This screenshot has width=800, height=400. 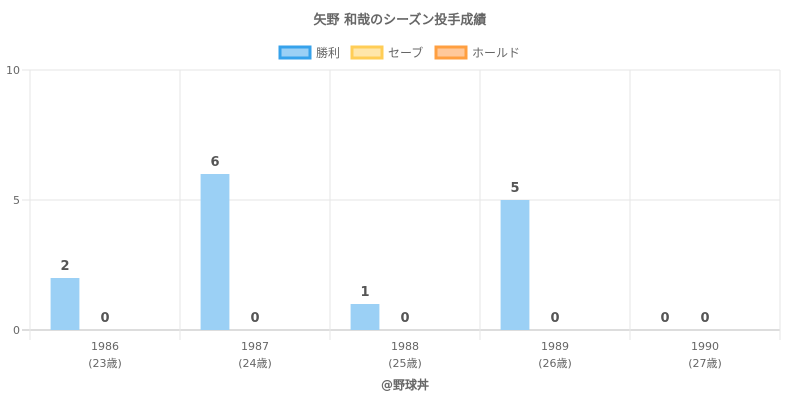 I want to click on x-tick-sublabel: (27歳), so click(x=705, y=363).